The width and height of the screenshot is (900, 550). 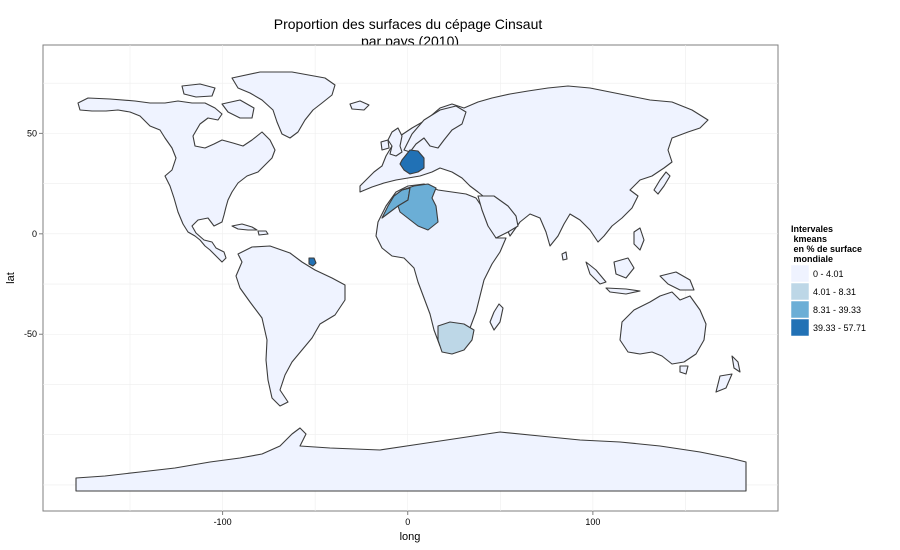 I want to click on y-tick-label: 50, so click(x=32, y=133).